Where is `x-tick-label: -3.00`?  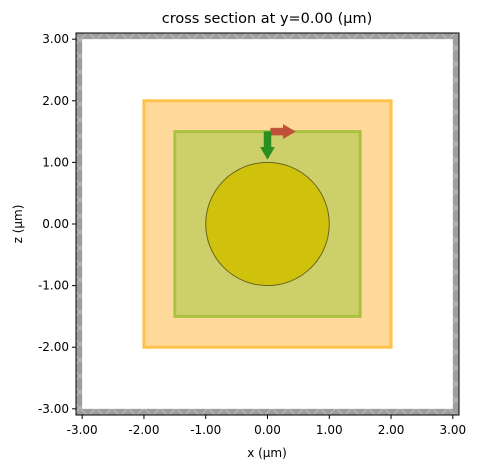
x-tick-label: -3.00 is located at coordinates (82, 430).